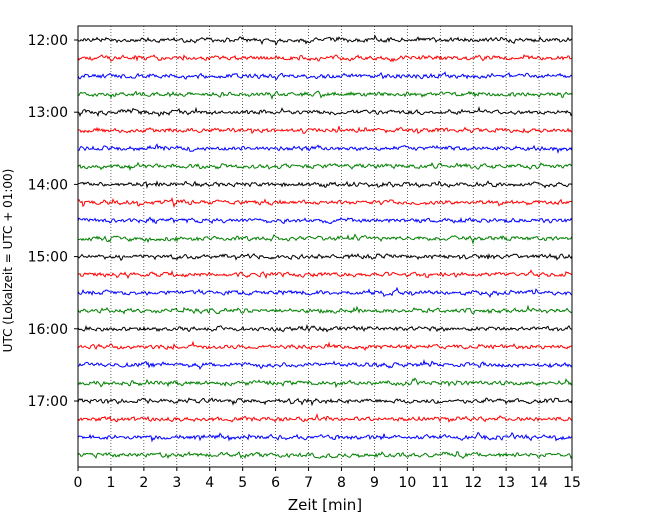 This screenshot has width=650, height=520. I want to click on x-tick-label: 15, so click(572, 483).